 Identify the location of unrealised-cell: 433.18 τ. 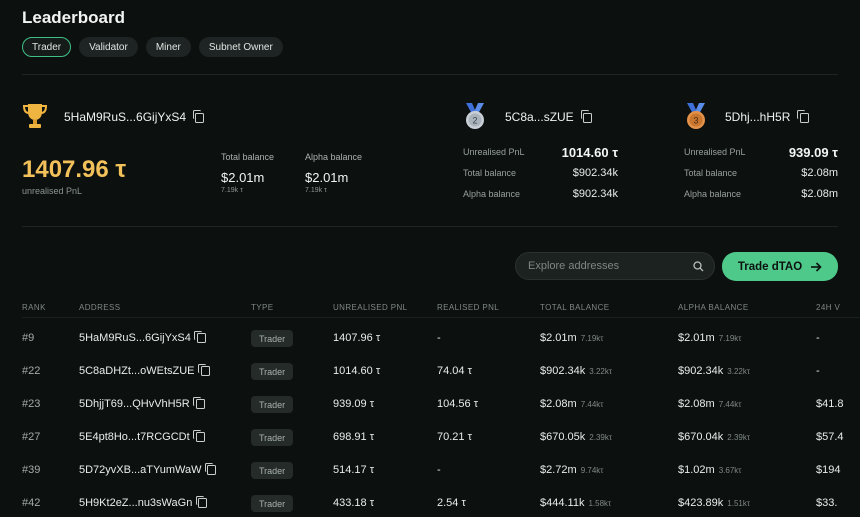
(353, 503).